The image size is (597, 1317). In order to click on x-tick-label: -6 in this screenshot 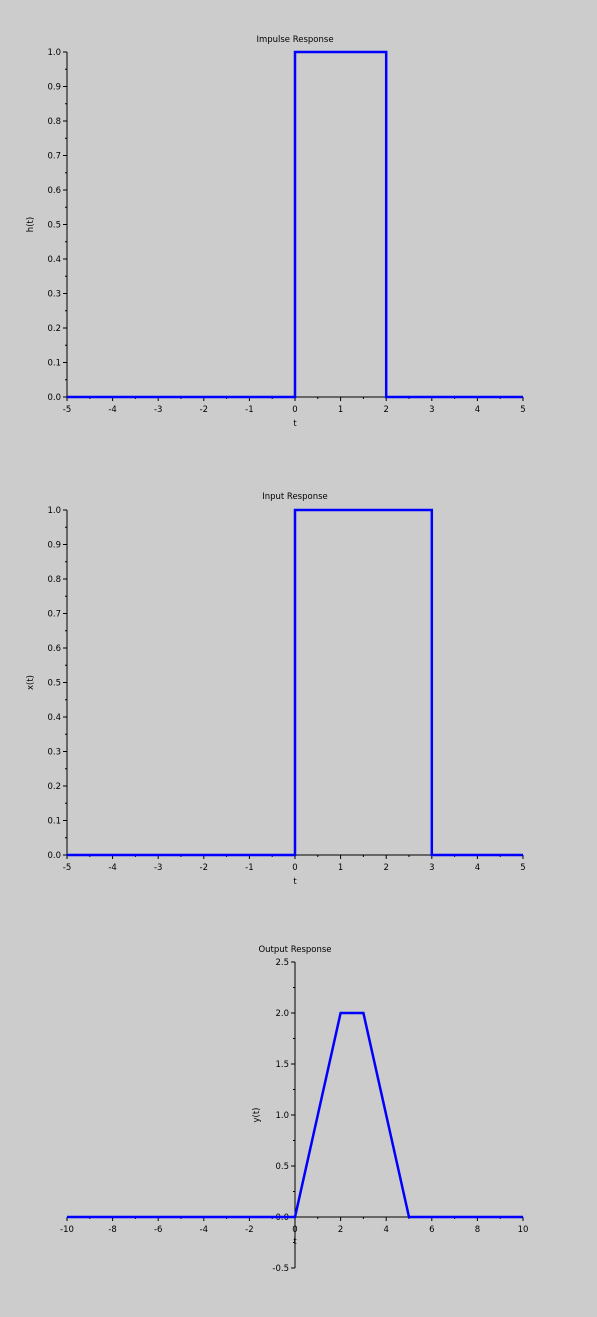, I will do `click(158, 1230)`.